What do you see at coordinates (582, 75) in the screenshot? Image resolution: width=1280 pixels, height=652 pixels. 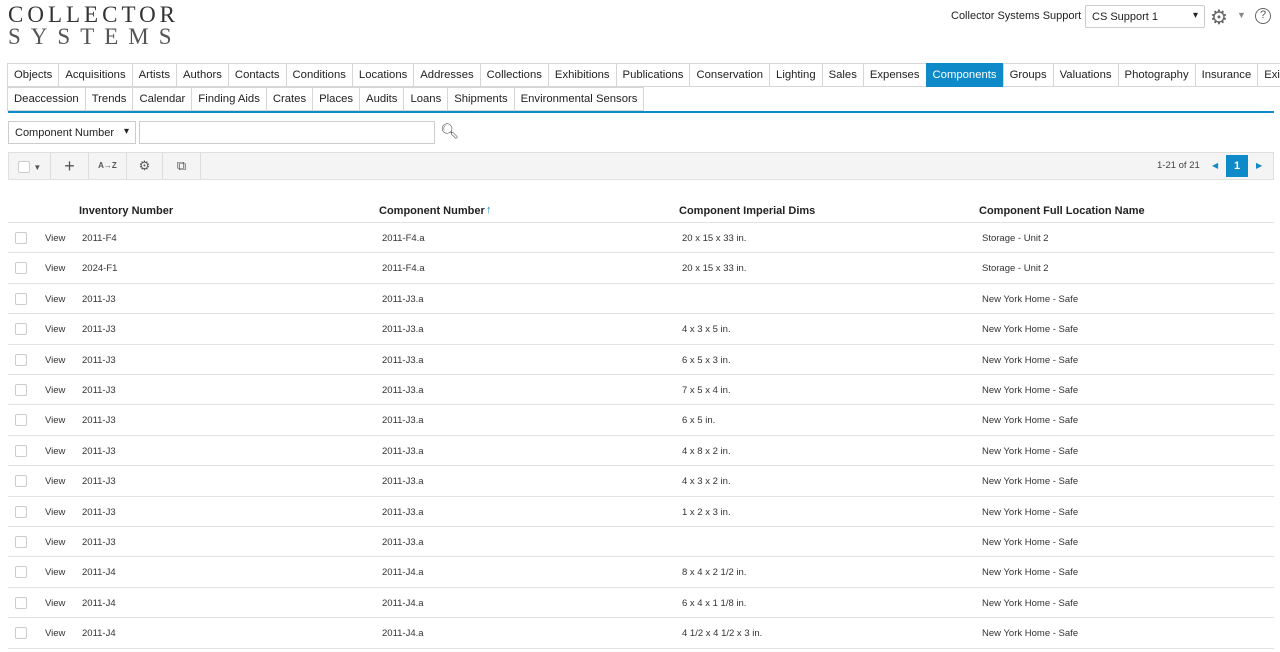 I see `nav-tab: Exhibitions` at bounding box center [582, 75].